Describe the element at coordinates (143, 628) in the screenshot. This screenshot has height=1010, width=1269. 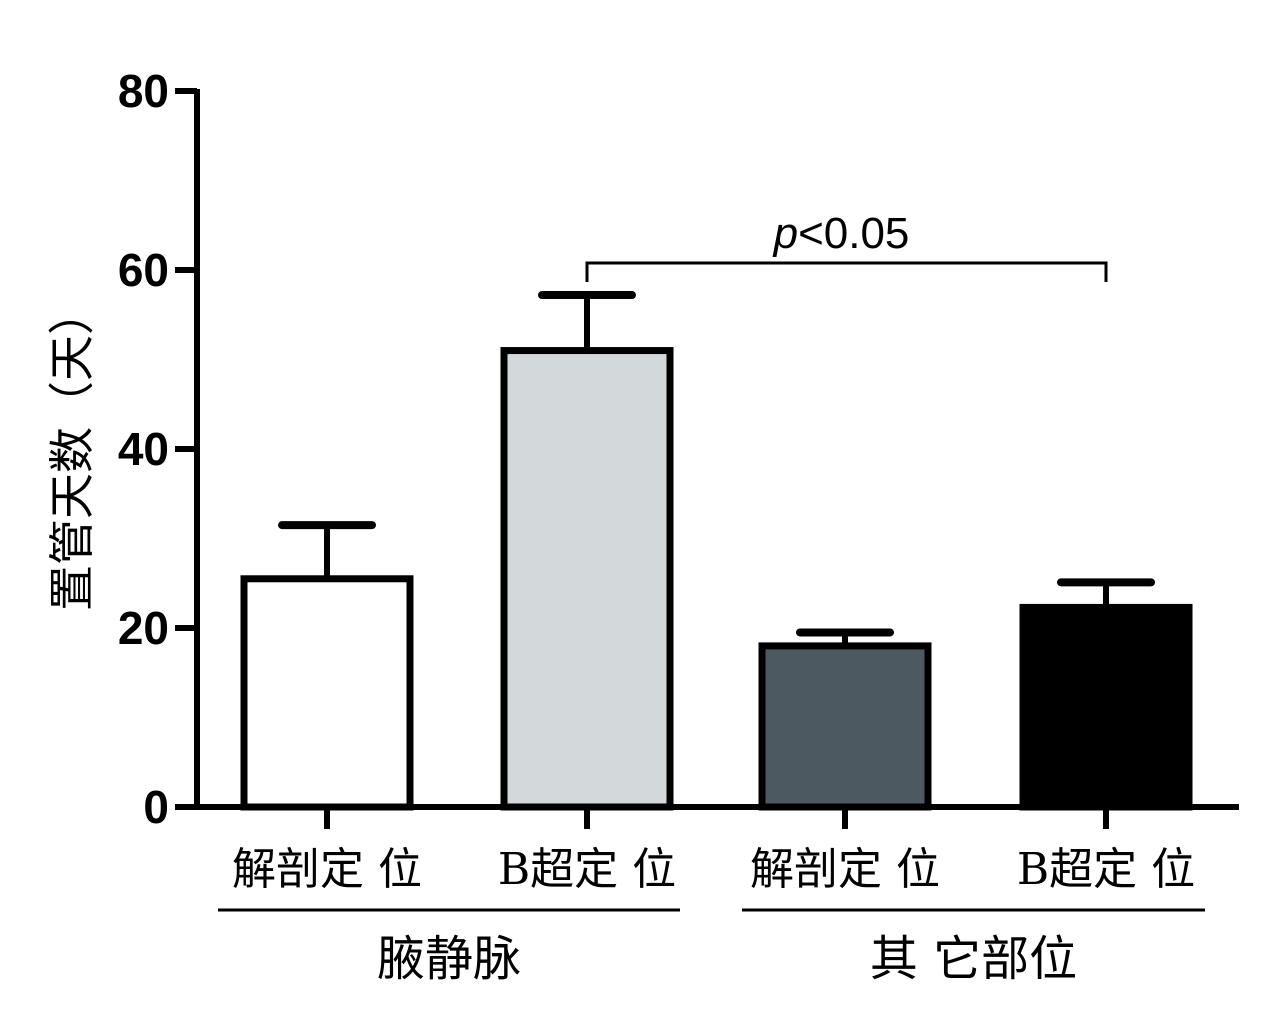
I see `y-tick-label: 20` at that location.